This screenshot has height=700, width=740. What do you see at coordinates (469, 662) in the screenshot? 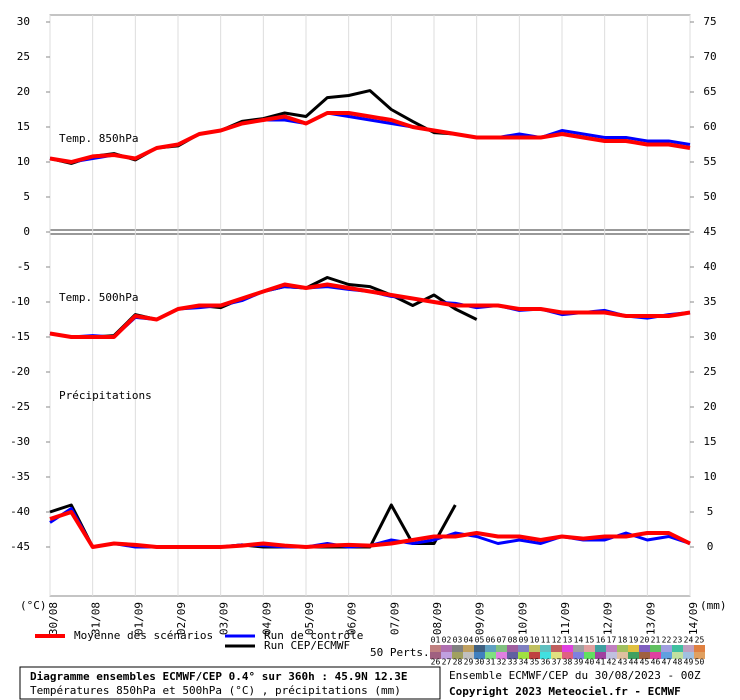
I see `member-label: 29` at bounding box center [469, 662].